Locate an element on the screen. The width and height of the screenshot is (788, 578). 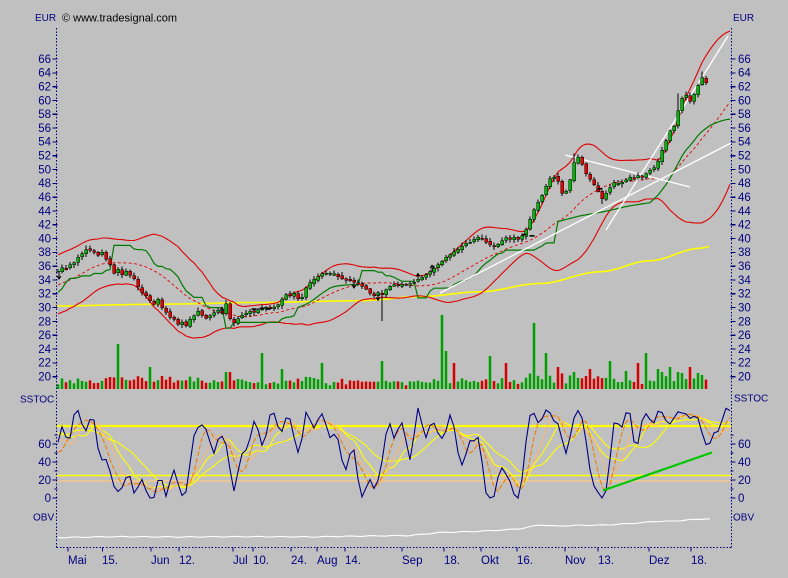
svg-text: 13. is located at coordinates (606, 561).